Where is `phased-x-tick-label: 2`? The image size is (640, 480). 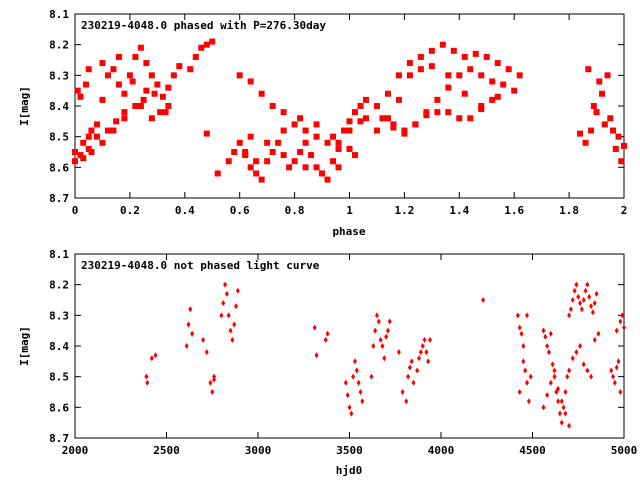 phased-x-tick-label: 2 is located at coordinates (624, 210).